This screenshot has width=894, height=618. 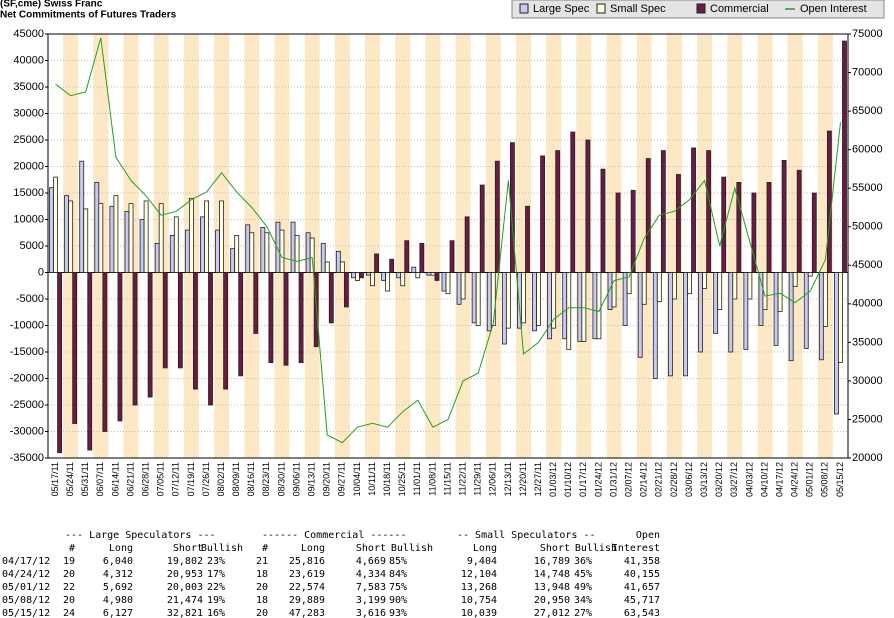 I want to click on x-tick-label: 05/08/12, so click(x=825, y=479).